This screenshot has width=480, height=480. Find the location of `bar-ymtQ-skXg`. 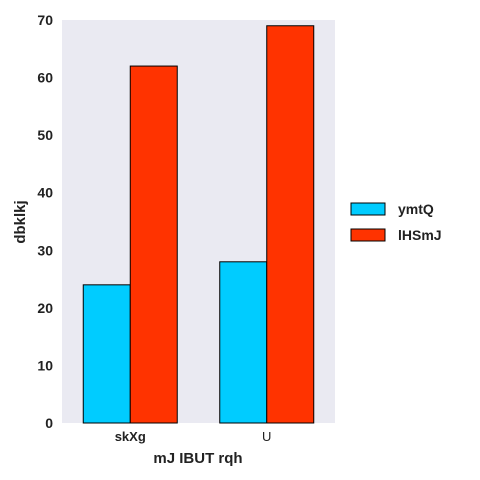

bar-ymtQ-skXg is located at coordinates (106, 354).